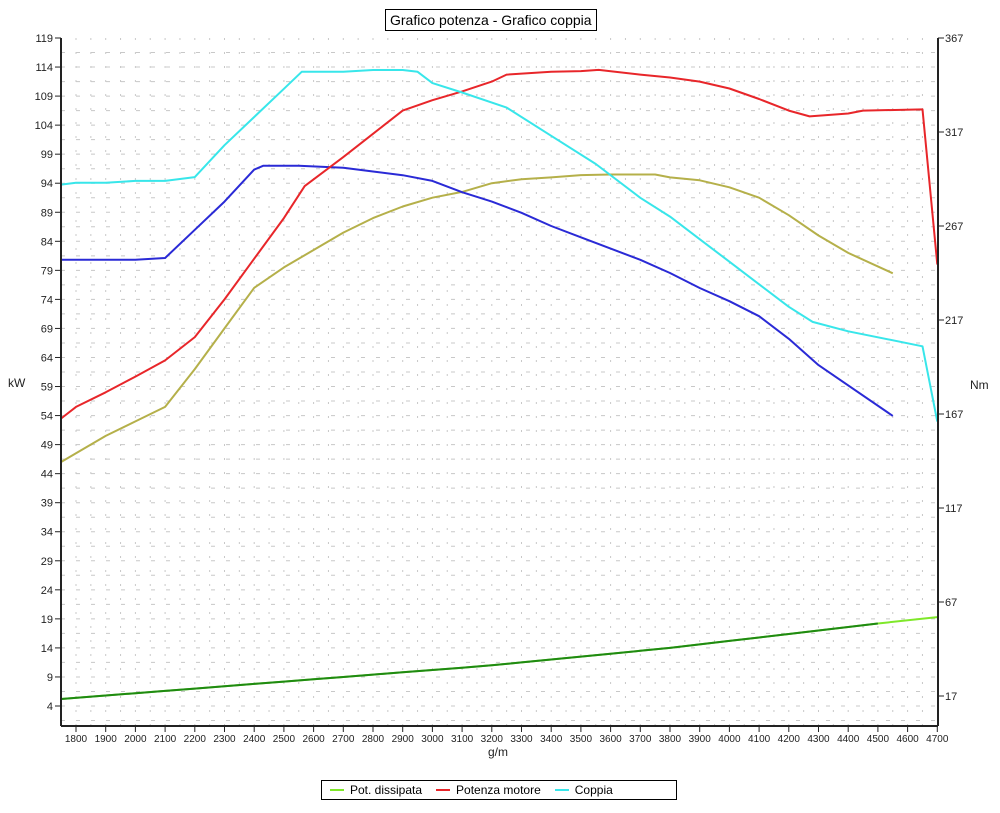 The height and width of the screenshot is (813, 1000). Describe the element at coordinates (954, 415) in the screenshot. I see `svg-text: 167` at that location.